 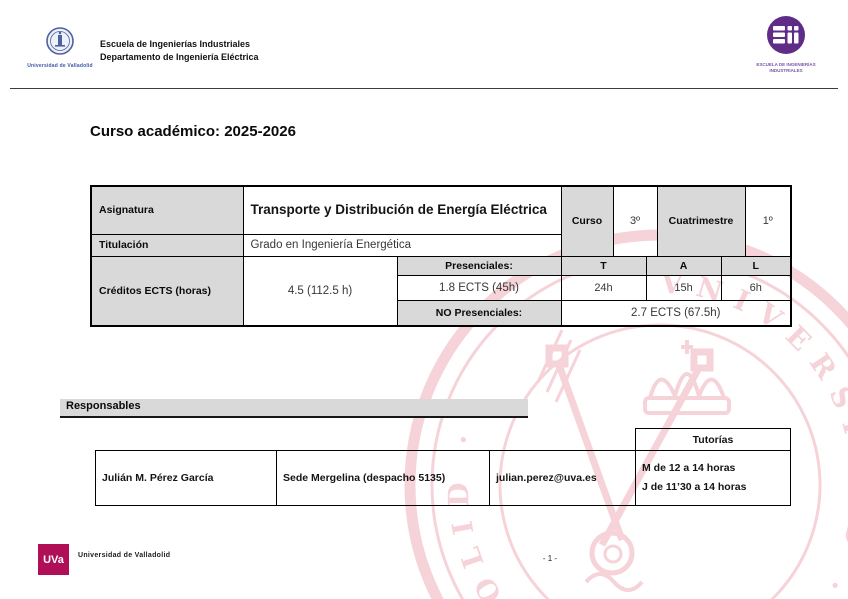 What do you see at coordinates (443, 439) in the screenshot?
I see `tutorias-header-row: Tutorías` at bounding box center [443, 439].